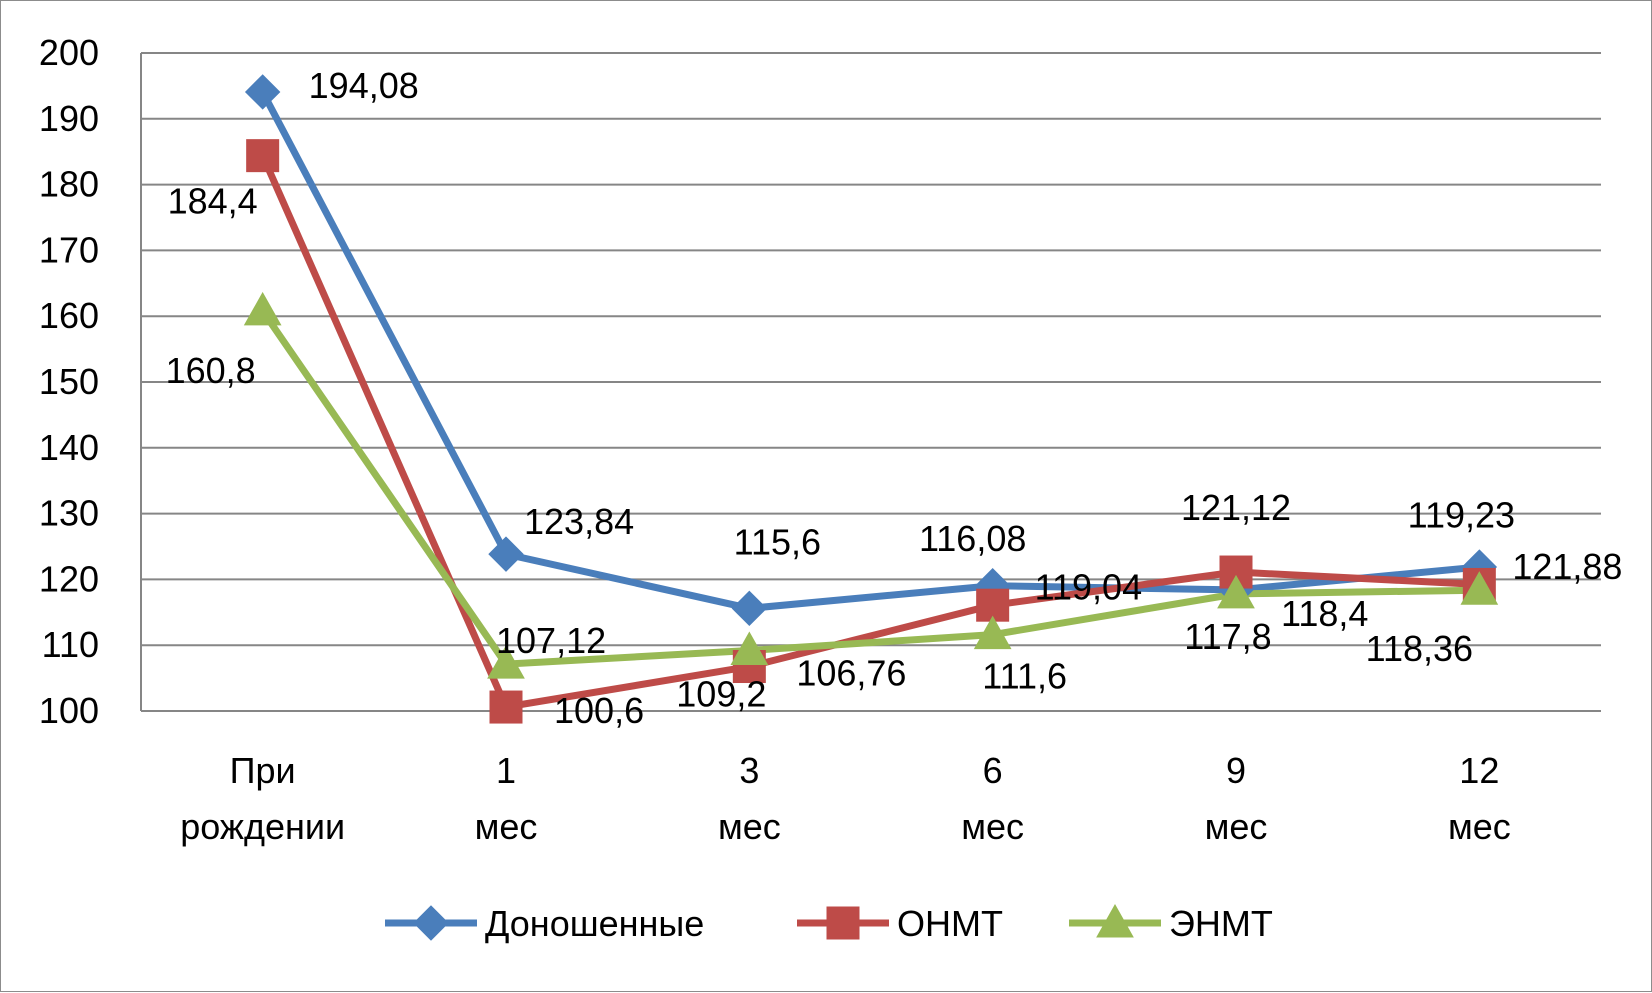  Describe the element at coordinates (69, 118) in the screenshot. I see `y-tick-label: 190` at that location.